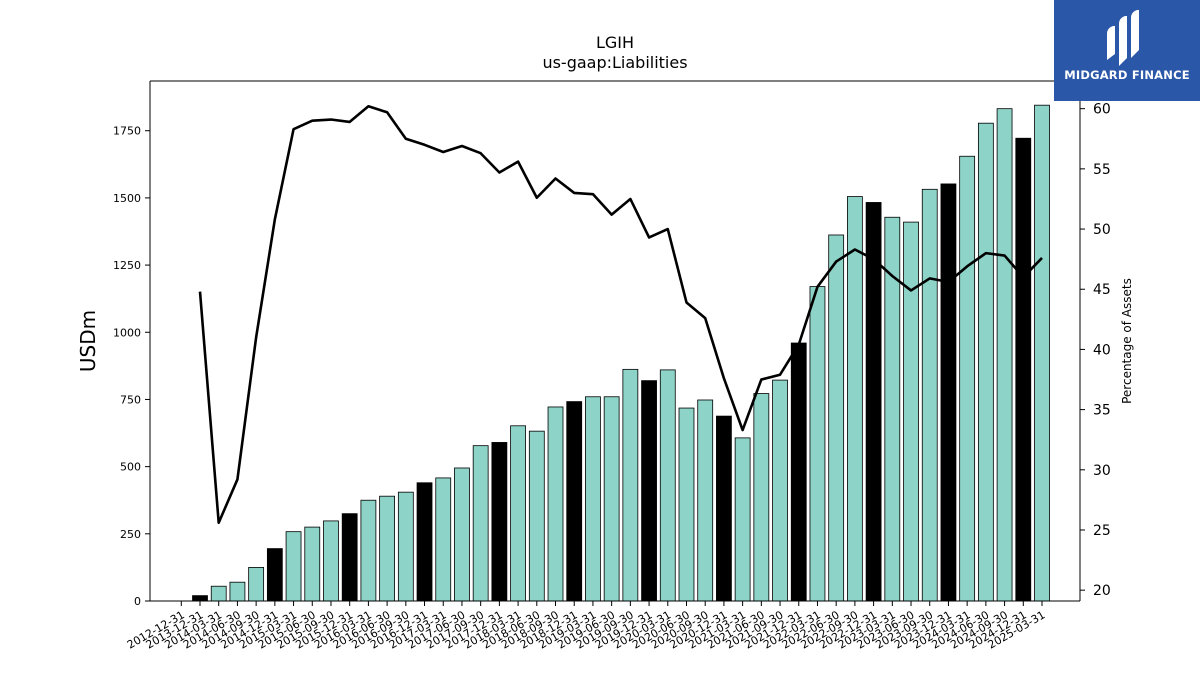 This screenshot has width=1200, height=675. Describe the element at coordinates (127, 131) in the screenshot. I see `y-tick-label-1750: 1750` at that location.